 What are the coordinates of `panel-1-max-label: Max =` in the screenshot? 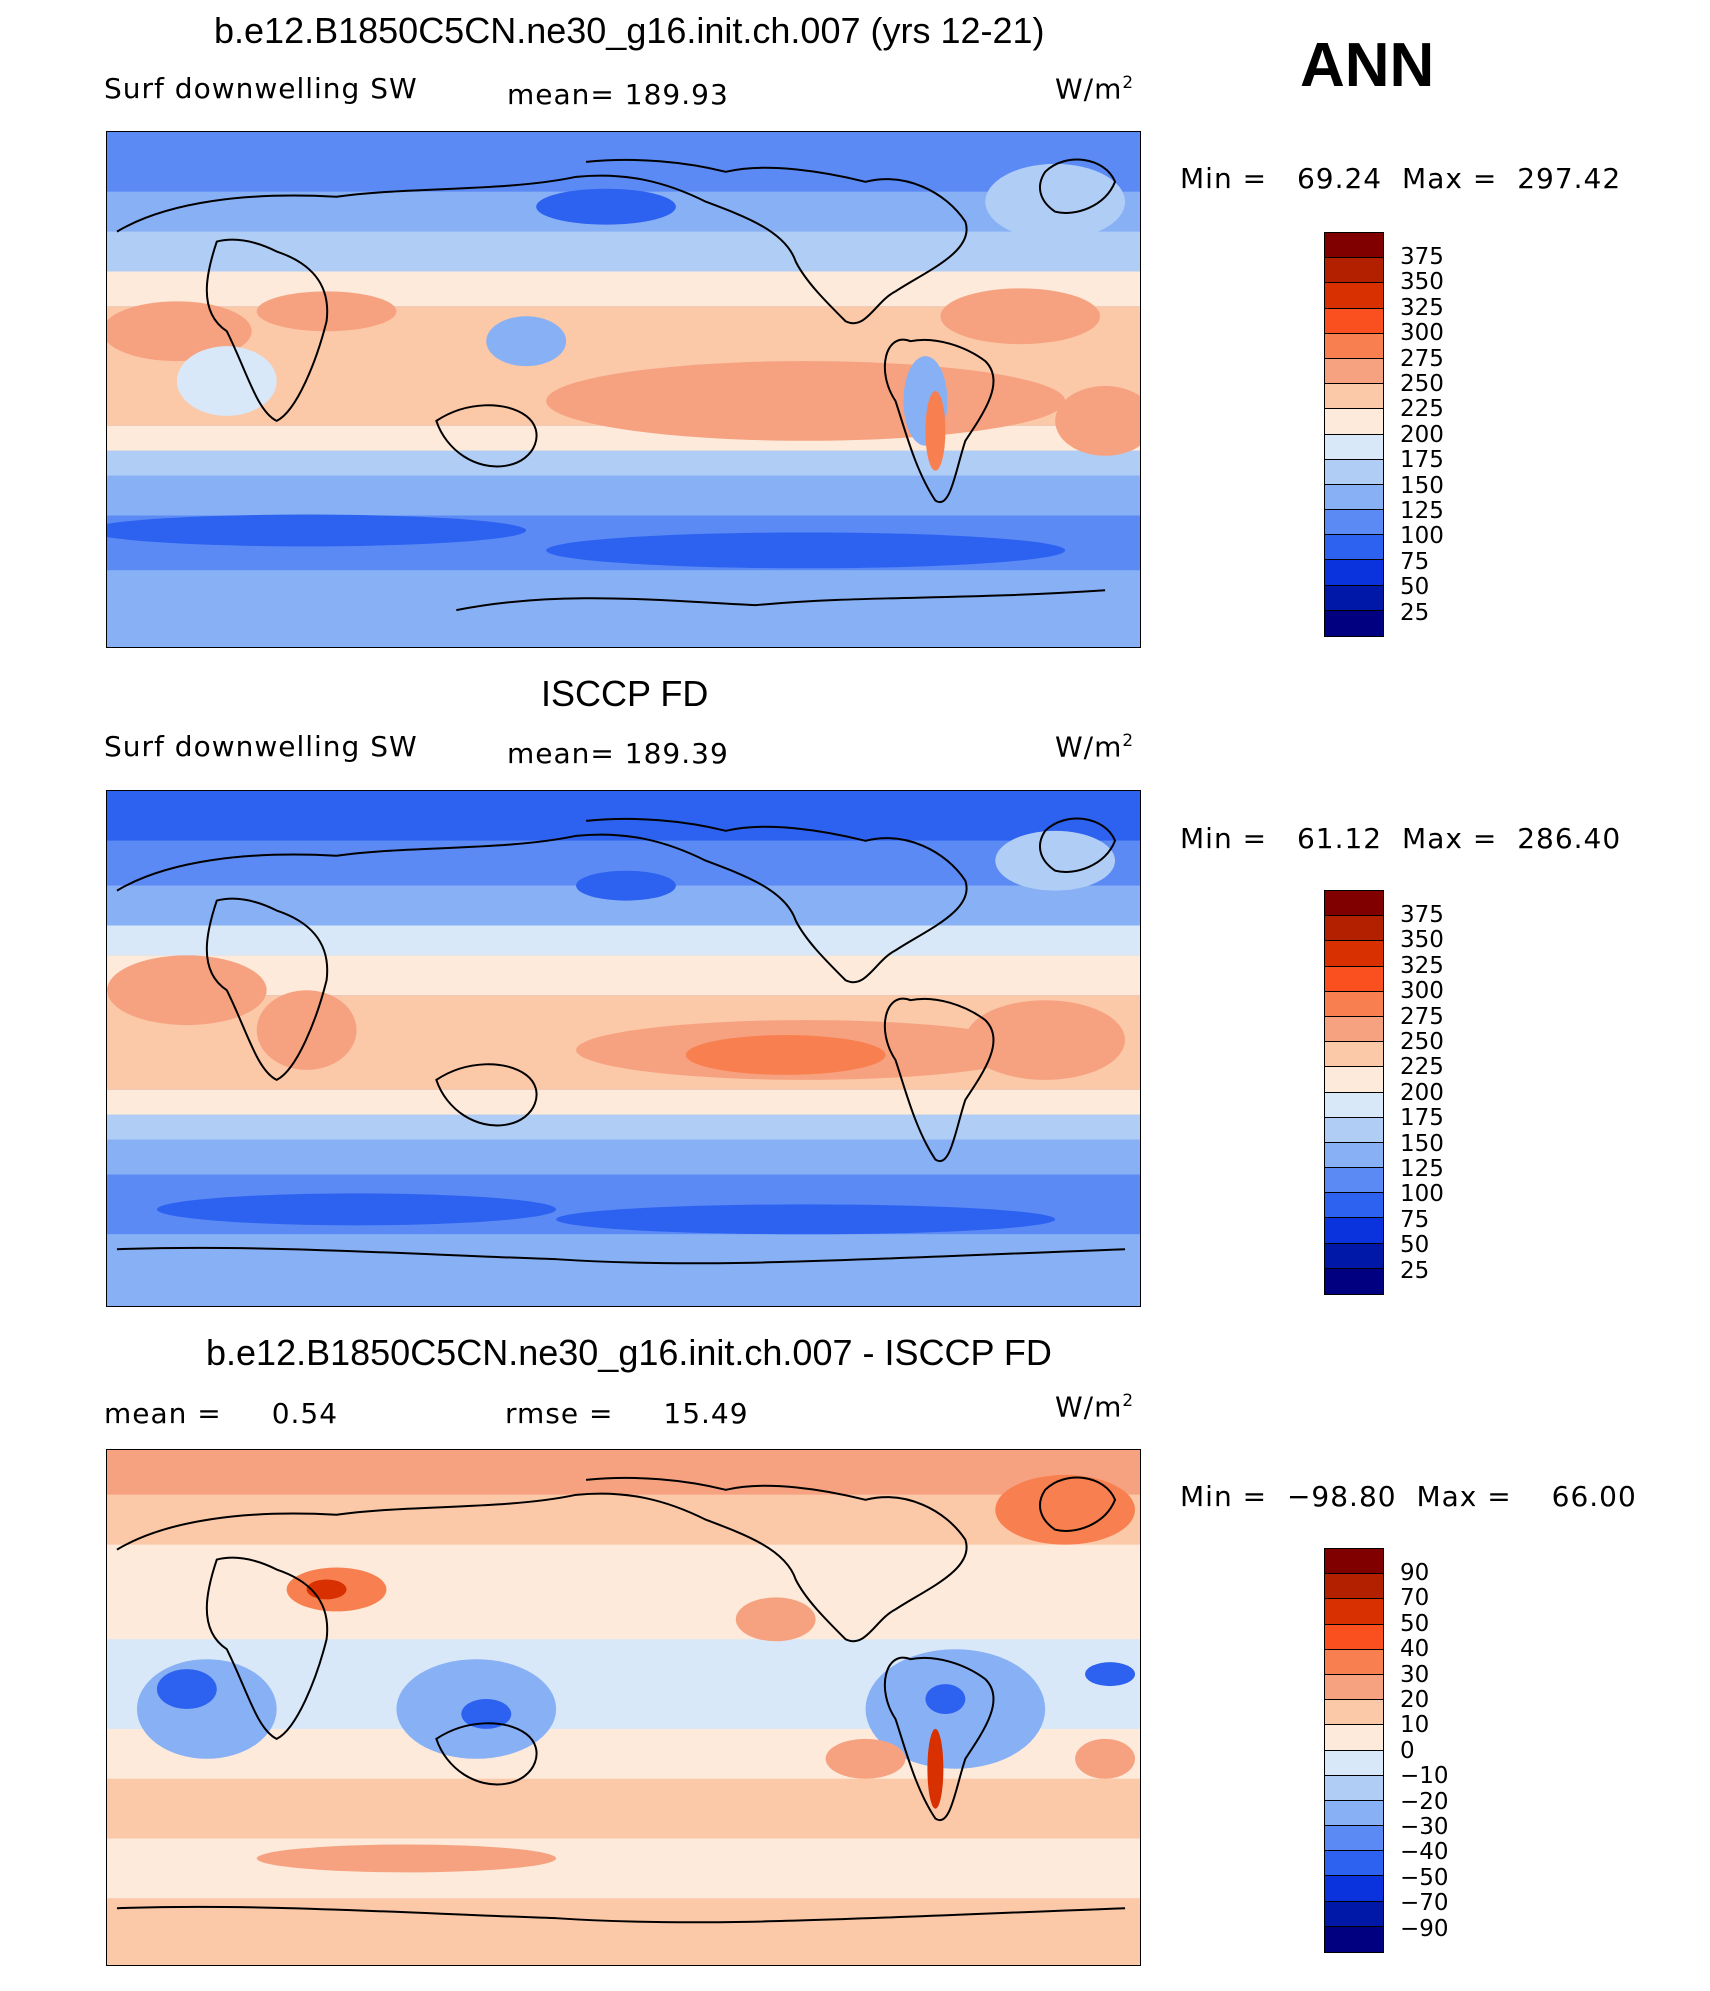 It's located at (1450, 178).